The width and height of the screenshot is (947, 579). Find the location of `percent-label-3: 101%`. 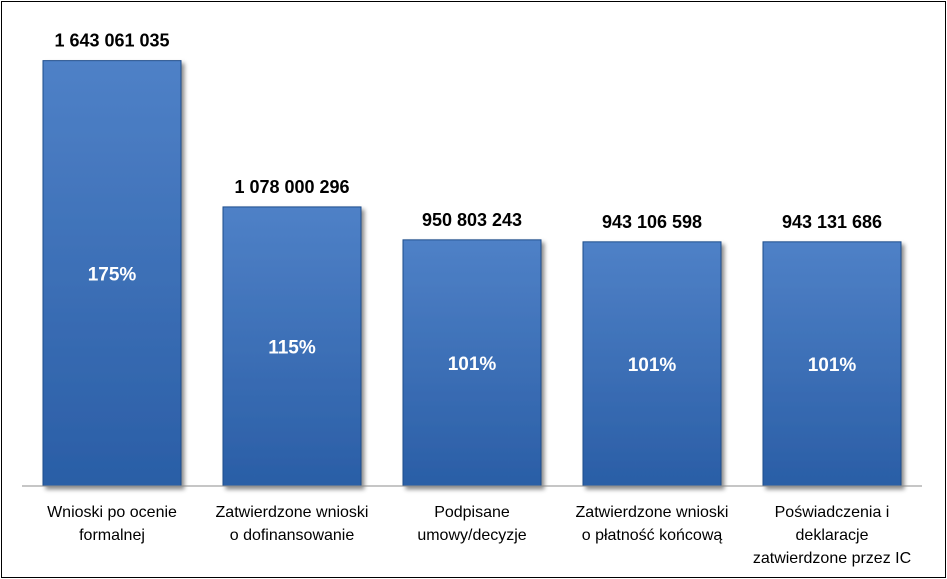

percent-label-3: 101% is located at coordinates (472, 364).